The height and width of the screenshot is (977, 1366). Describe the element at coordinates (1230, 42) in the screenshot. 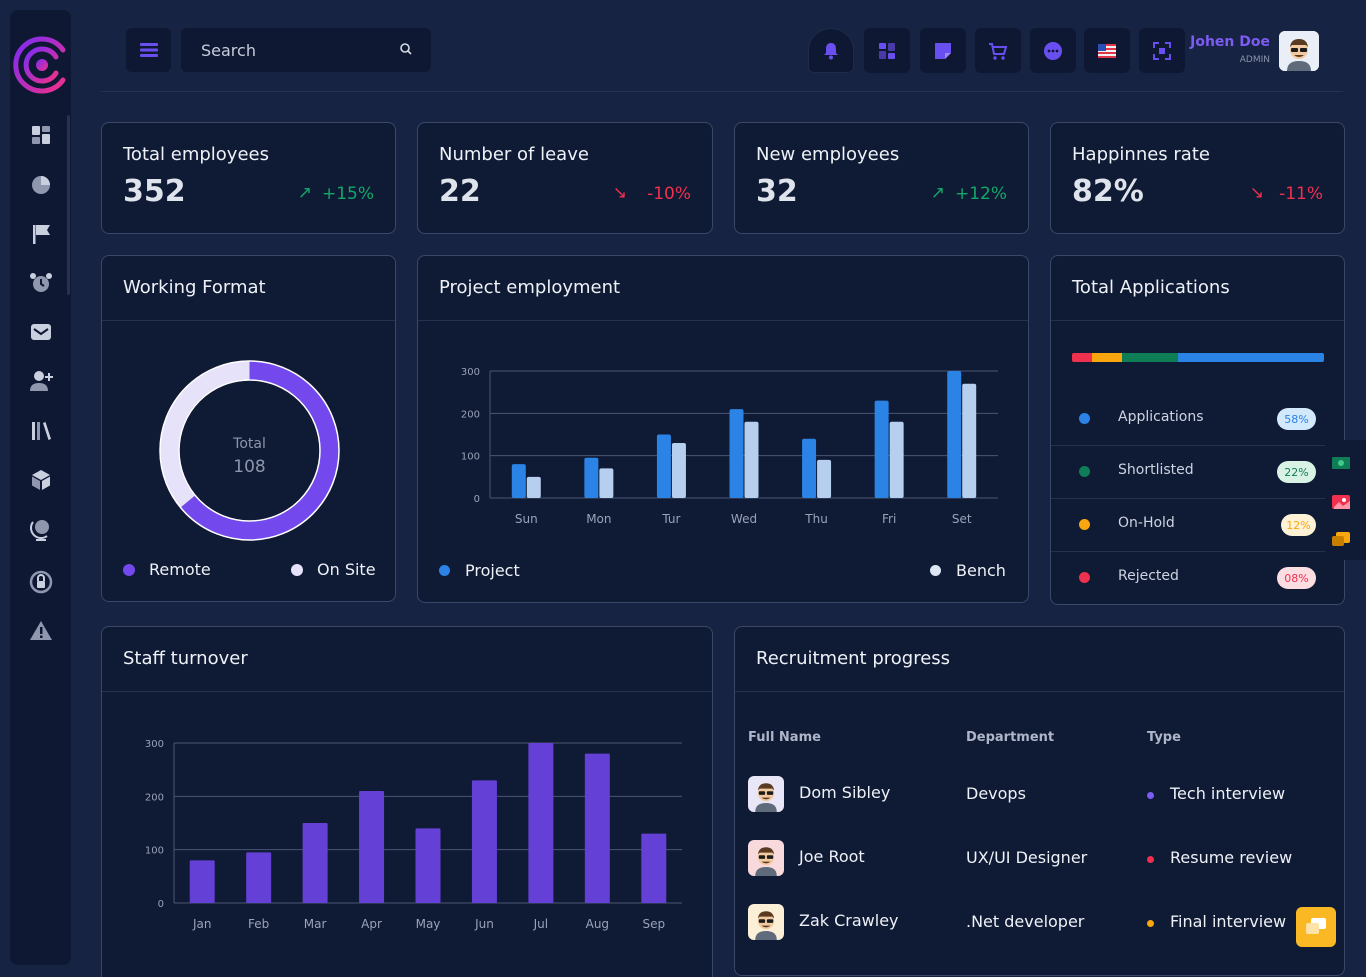

I see `user-name: Johen Doe` at that location.